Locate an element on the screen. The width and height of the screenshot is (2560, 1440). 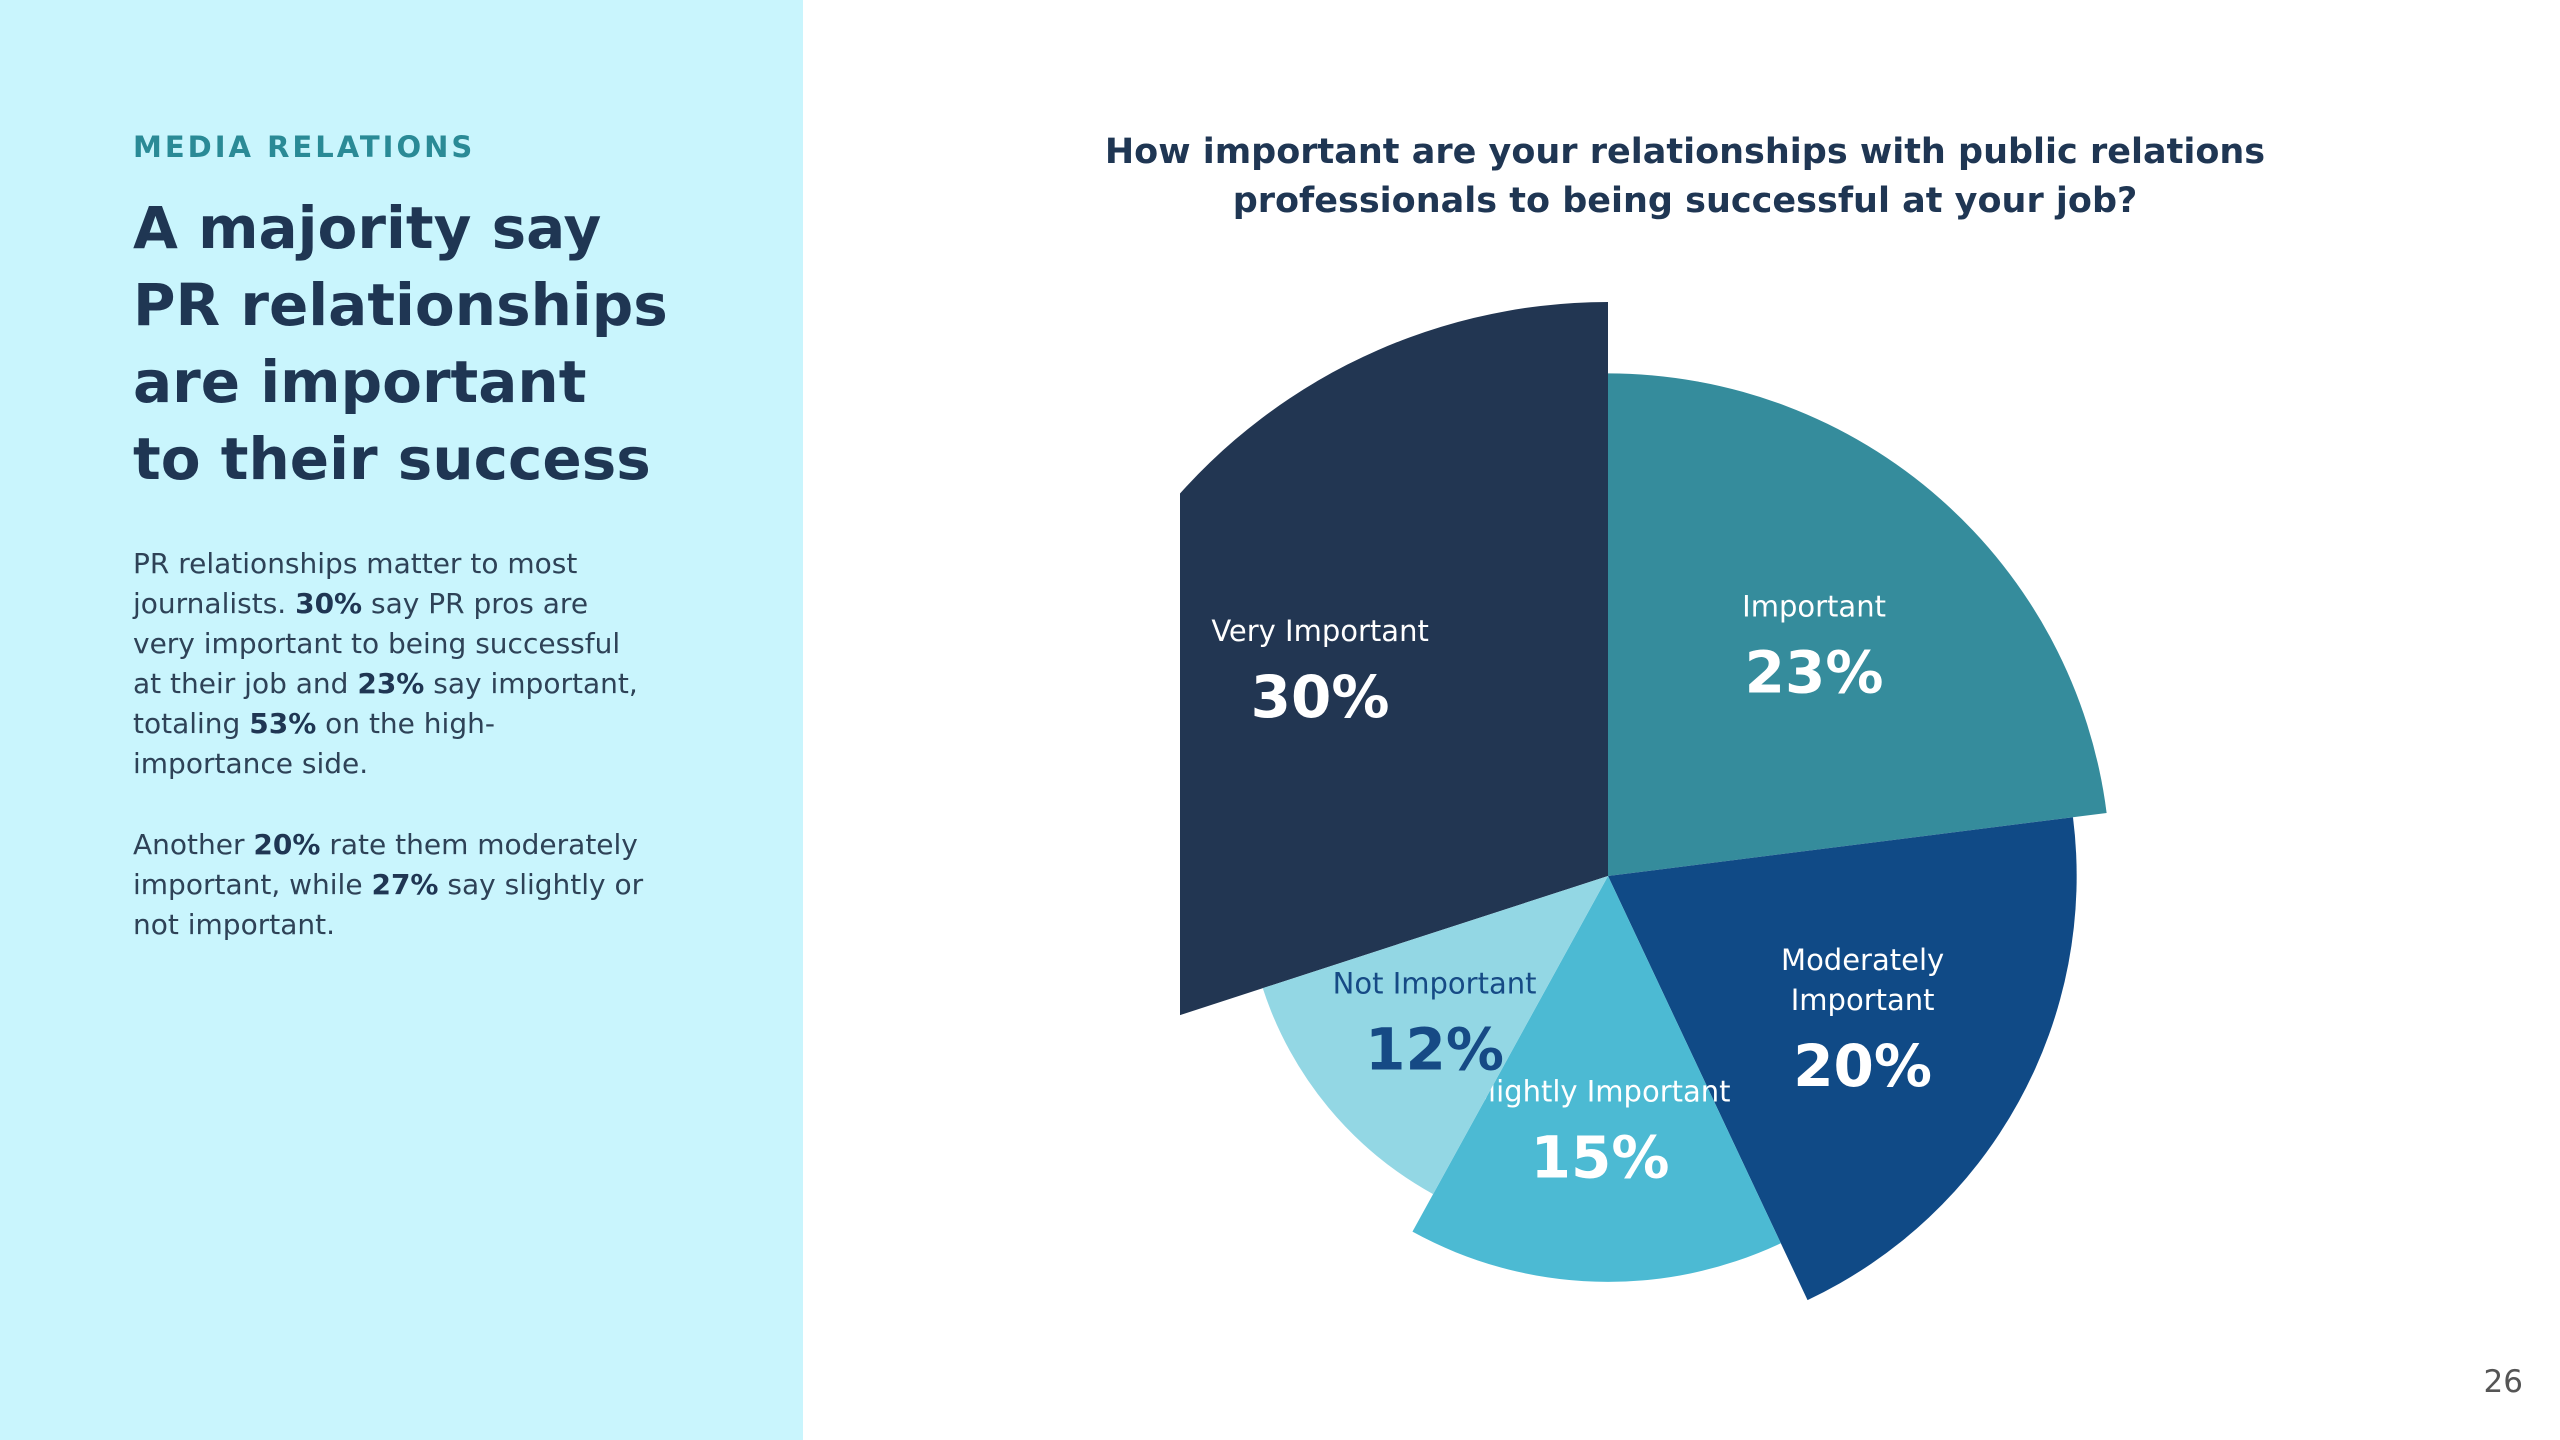
slice-label: Moderately is located at coordinates (1862, 960).